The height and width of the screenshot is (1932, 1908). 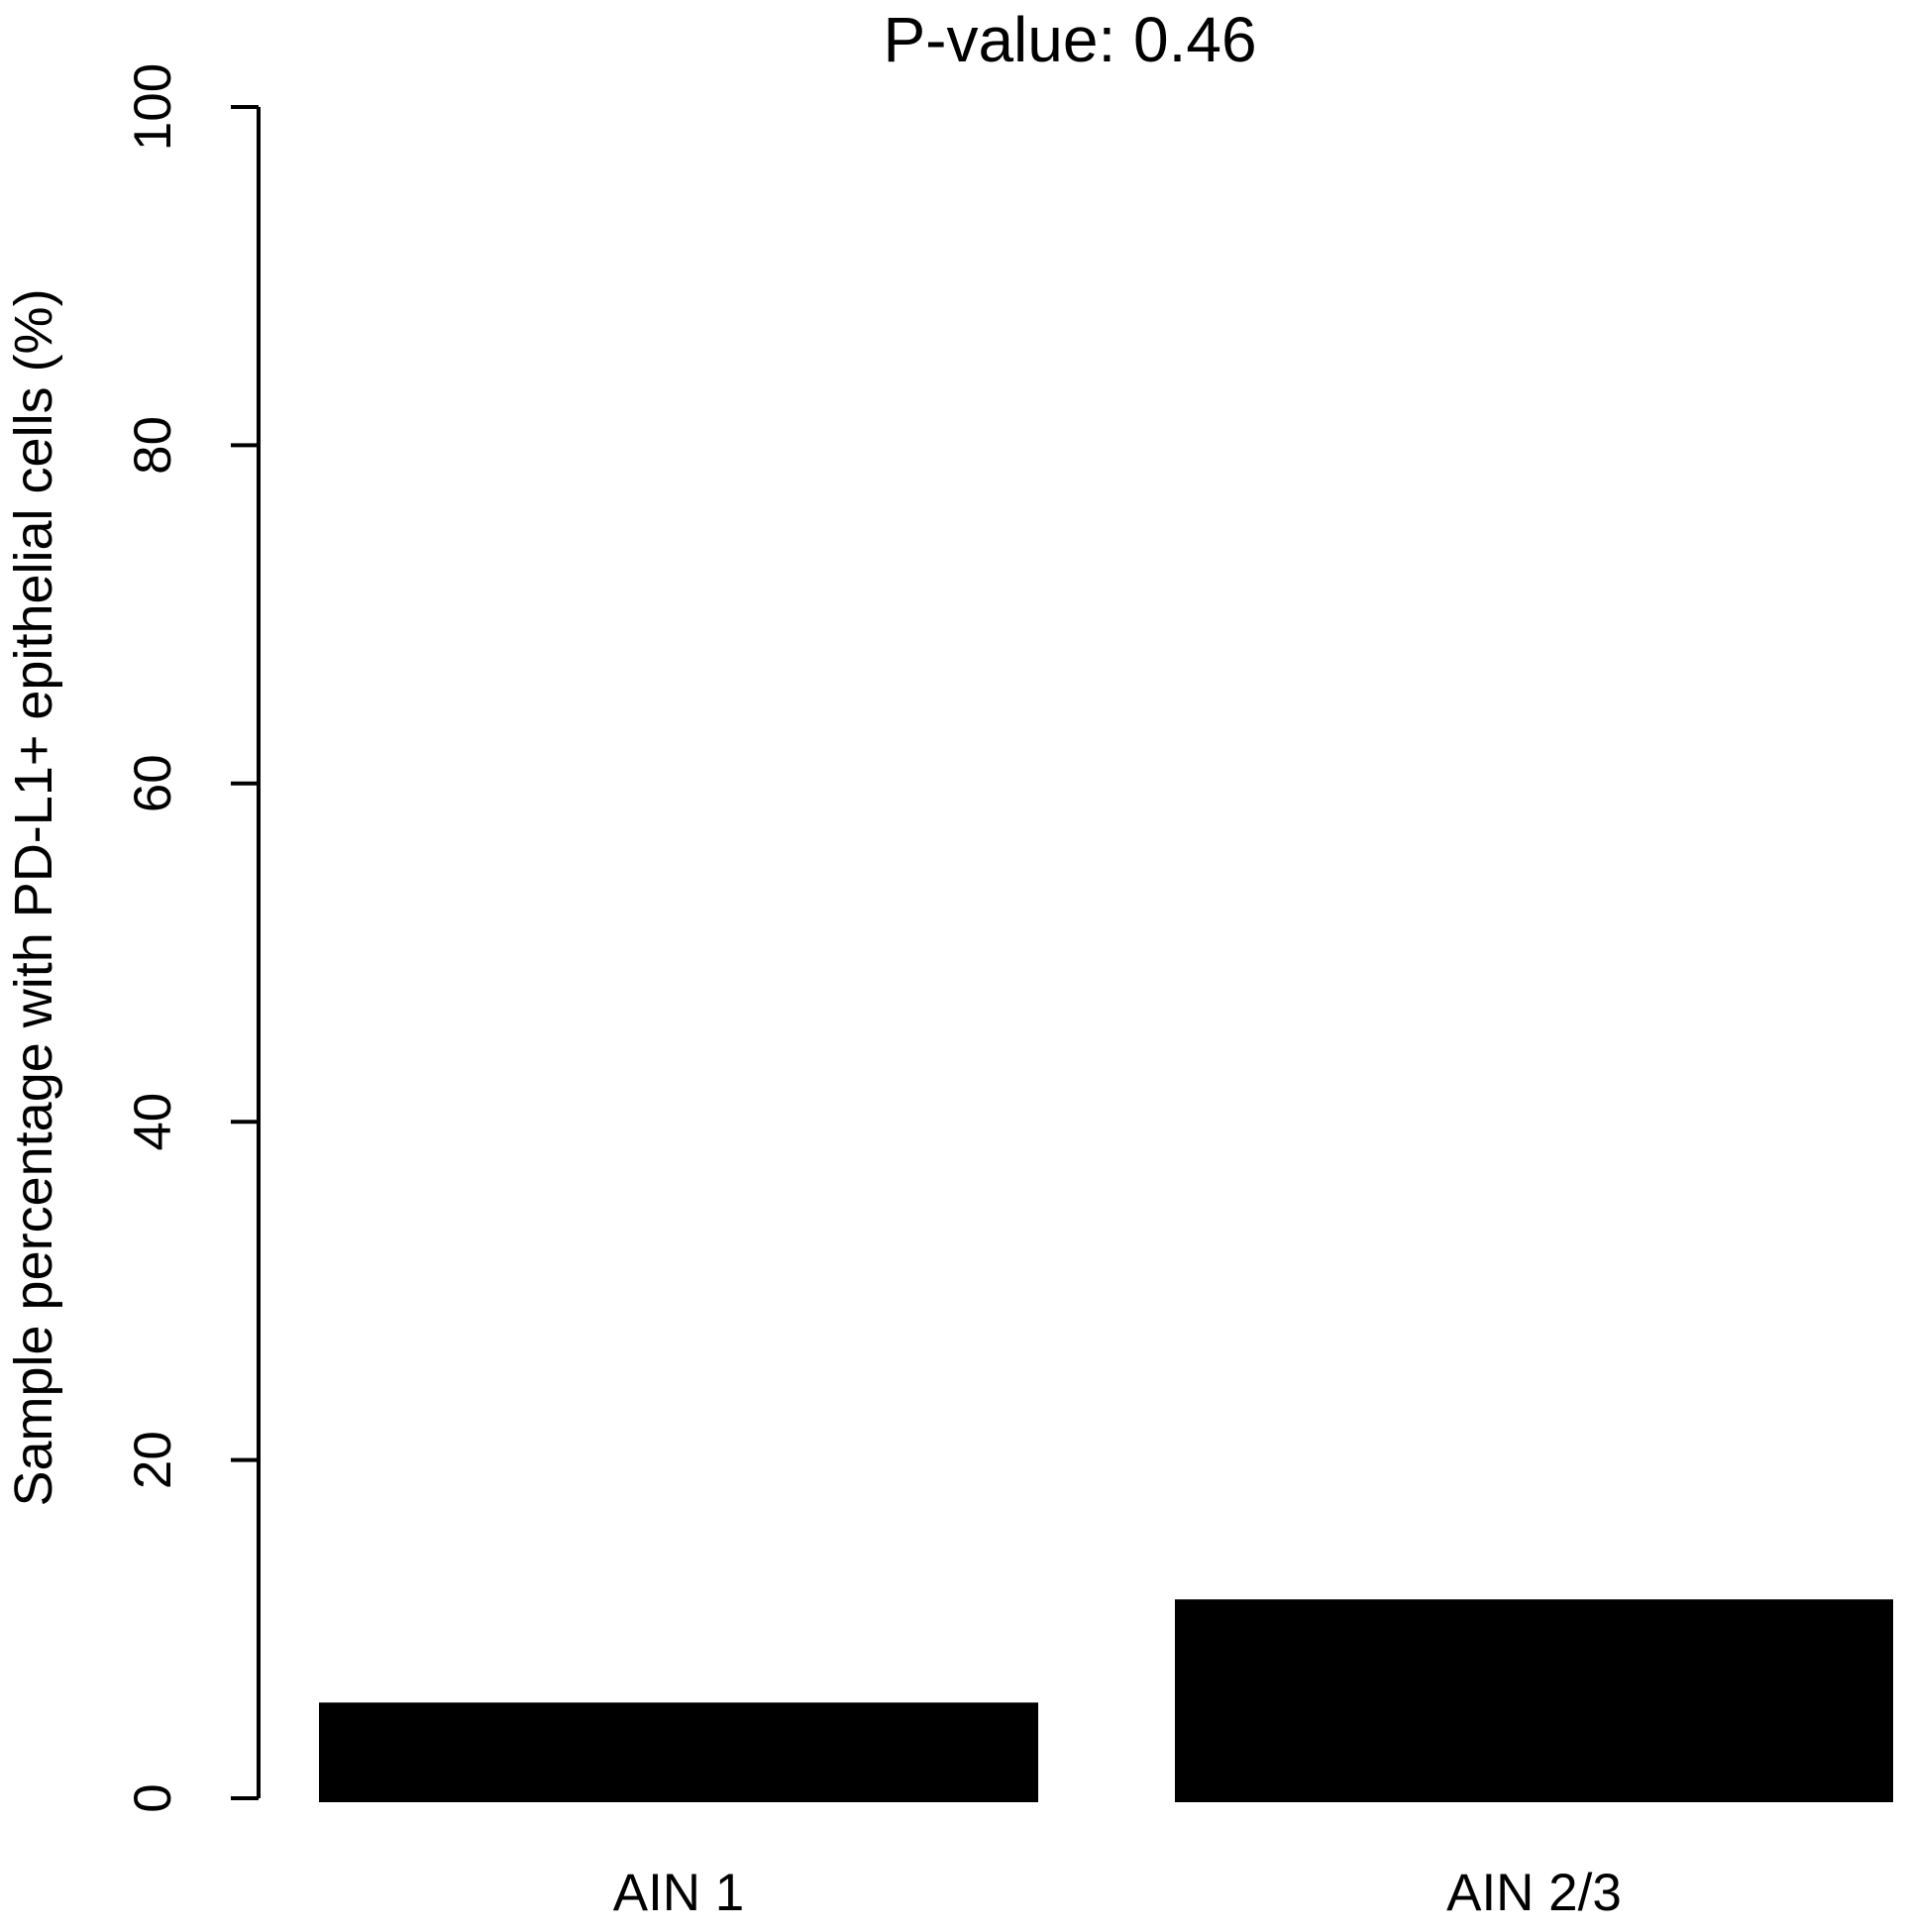 I want to click on y-axis: 0 20 40 60 80 100, so click(x=193, y=938).